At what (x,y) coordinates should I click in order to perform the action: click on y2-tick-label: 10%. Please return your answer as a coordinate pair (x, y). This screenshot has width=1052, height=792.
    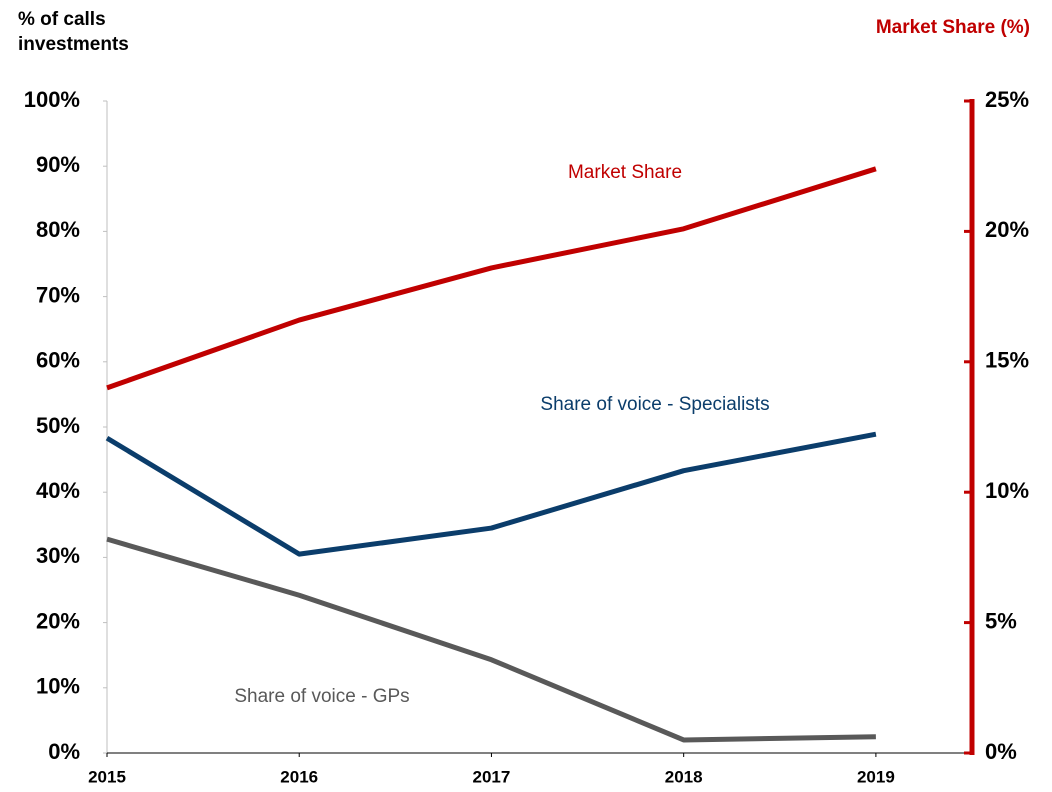
    Looking at the image, I should click on (1007, 490).